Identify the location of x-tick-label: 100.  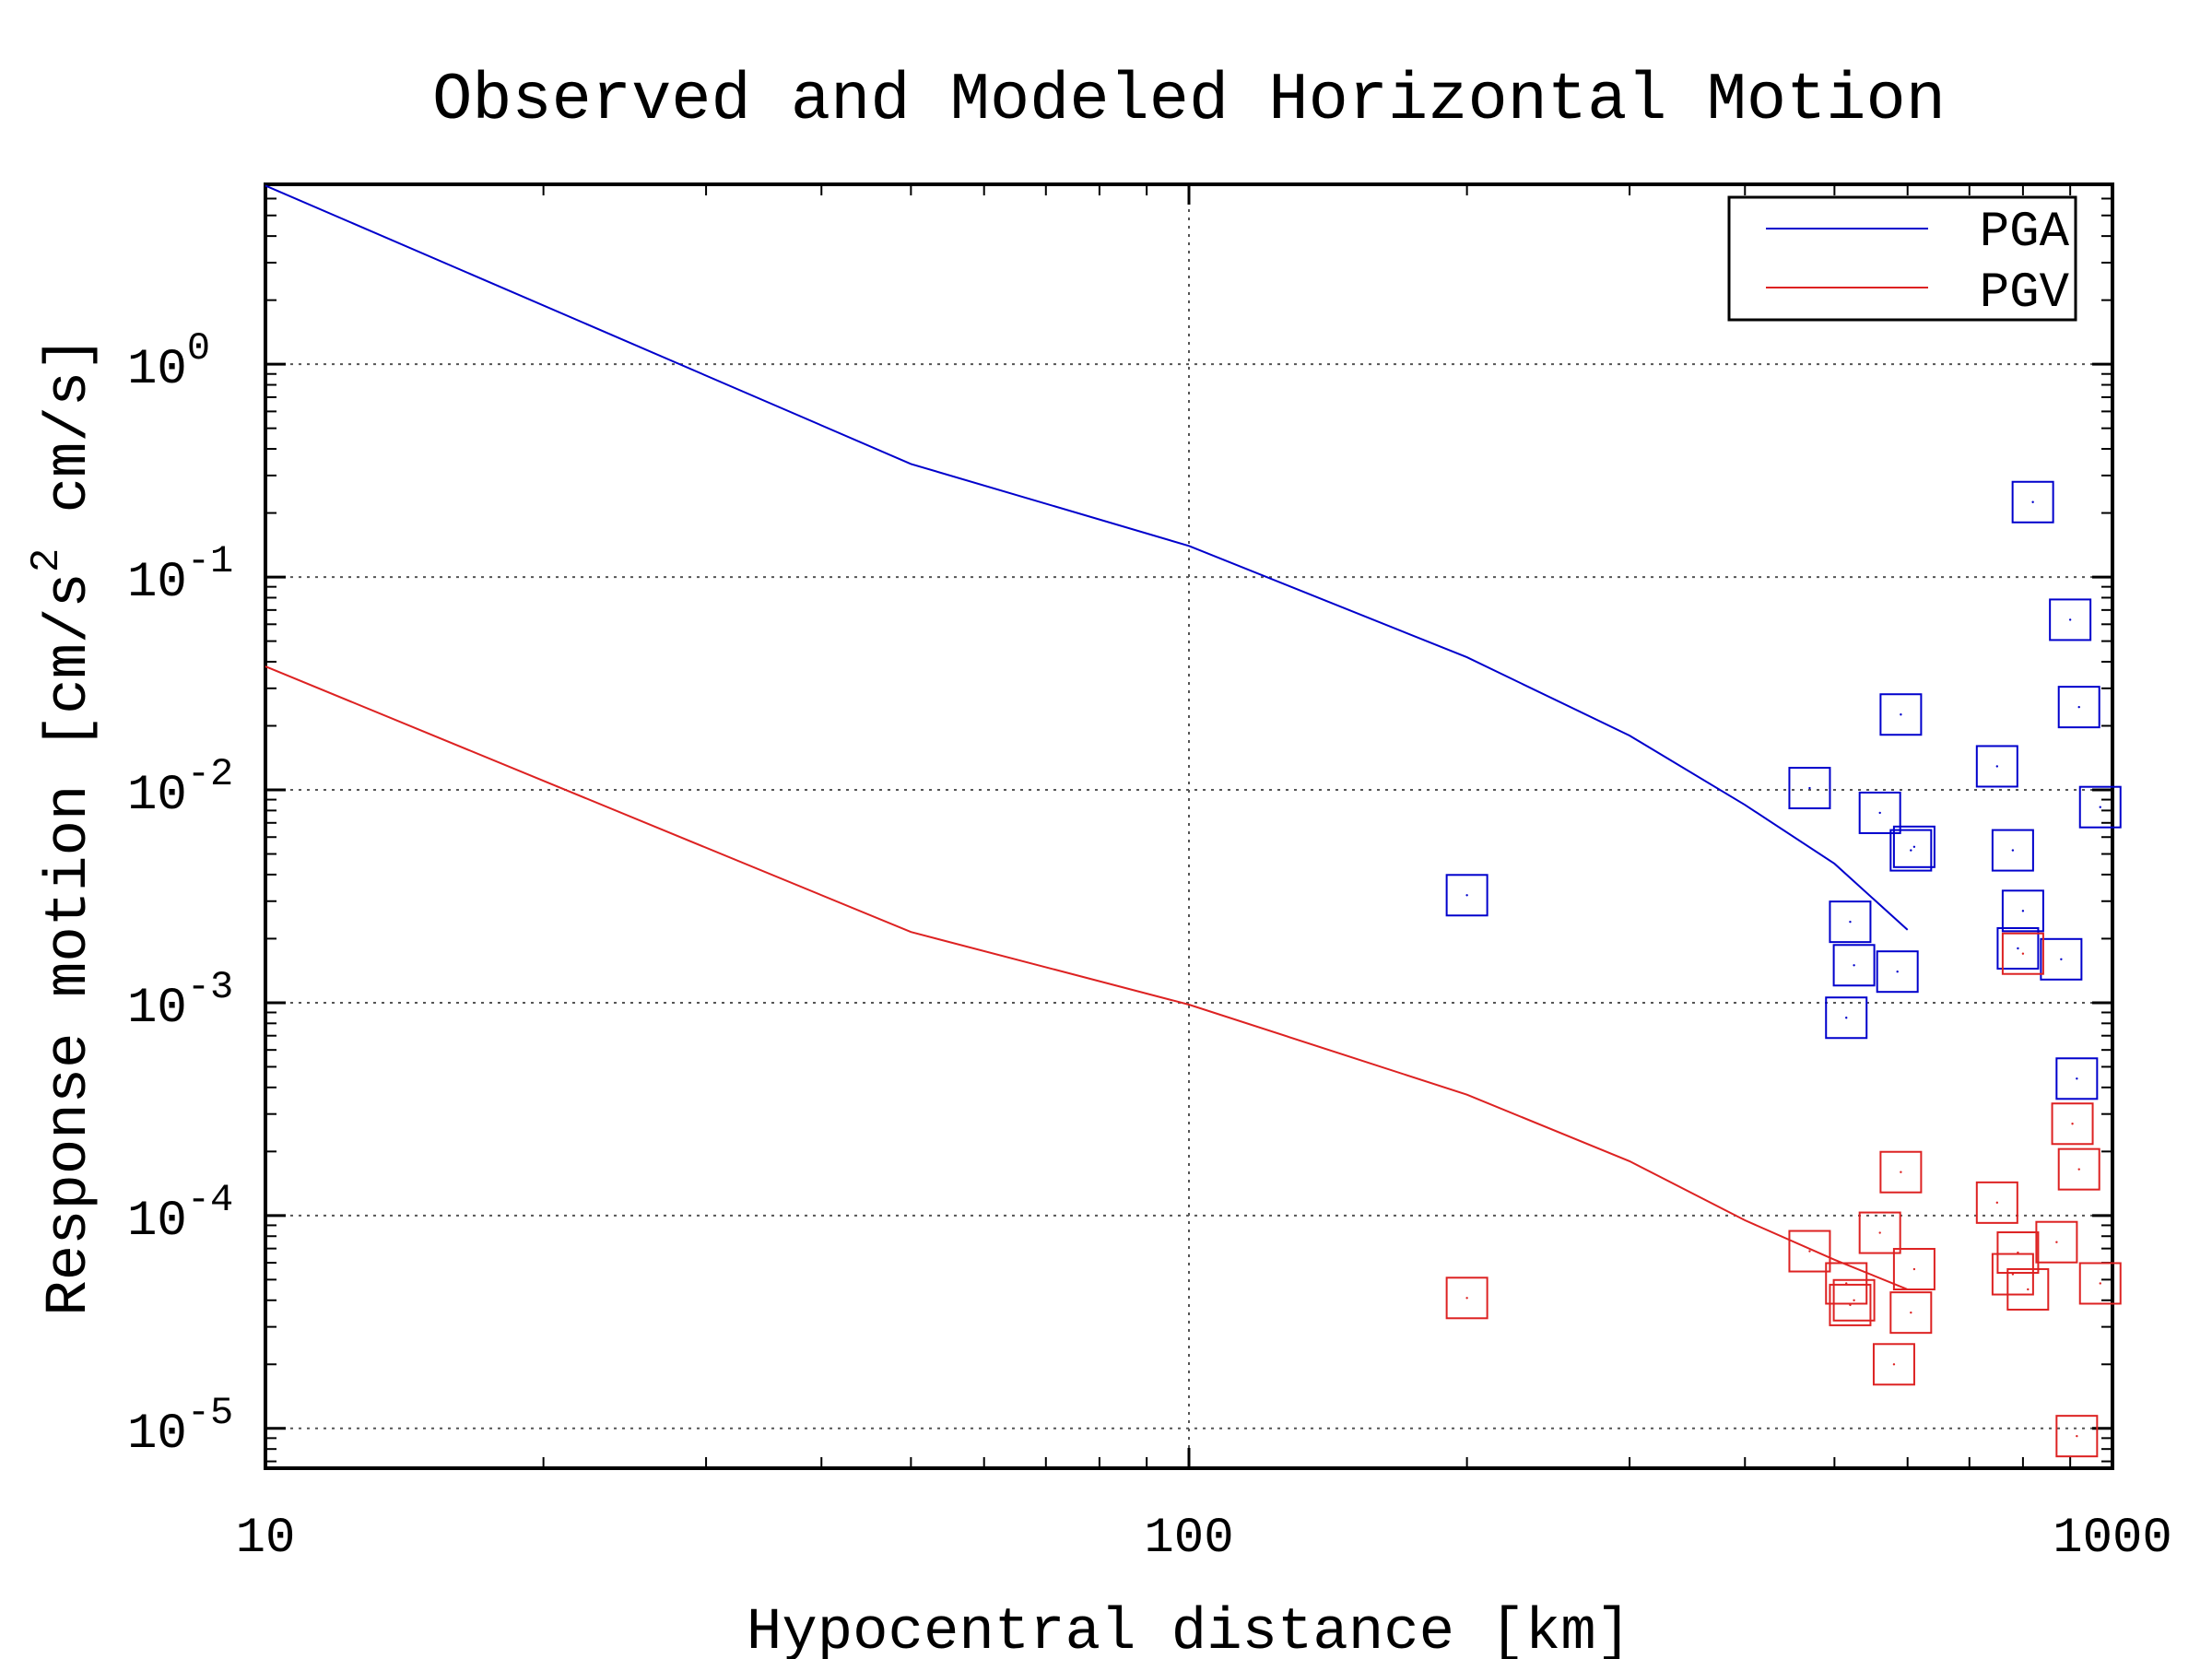
(1188, 1539).